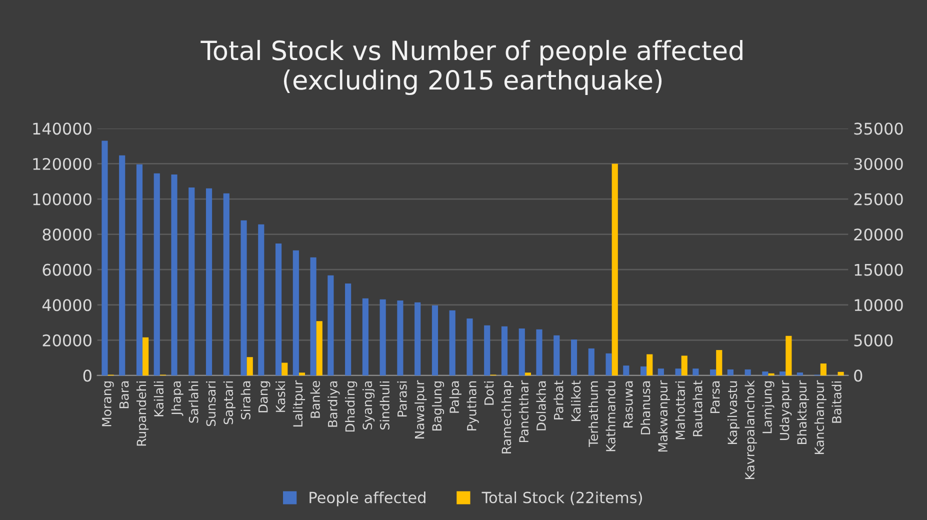 This screenshot has width=927, height=520. I want to click on chart-title: Total Stock vs Number of people affected (excluding 2015 earthquake), so click(471, 68).